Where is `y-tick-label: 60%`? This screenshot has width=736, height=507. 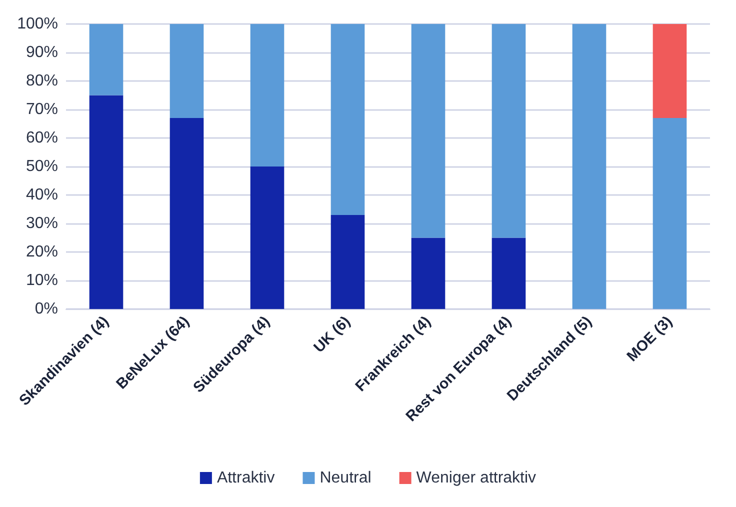
y-tick-label: 60% is located at coordinates (42, 138).